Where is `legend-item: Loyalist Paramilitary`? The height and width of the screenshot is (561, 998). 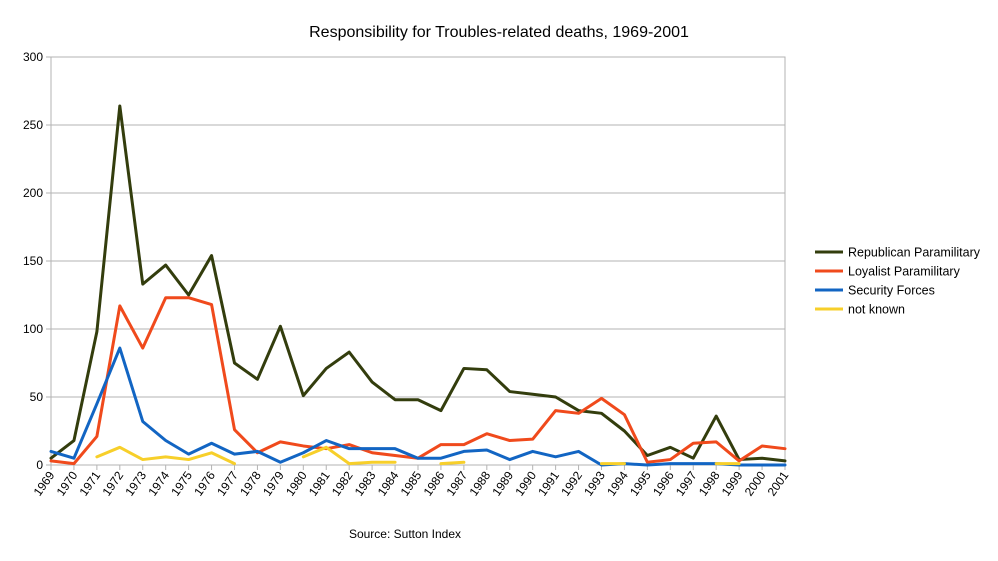
legend-item: Loyalist Paramilitary is located at coordinates (888, 272).